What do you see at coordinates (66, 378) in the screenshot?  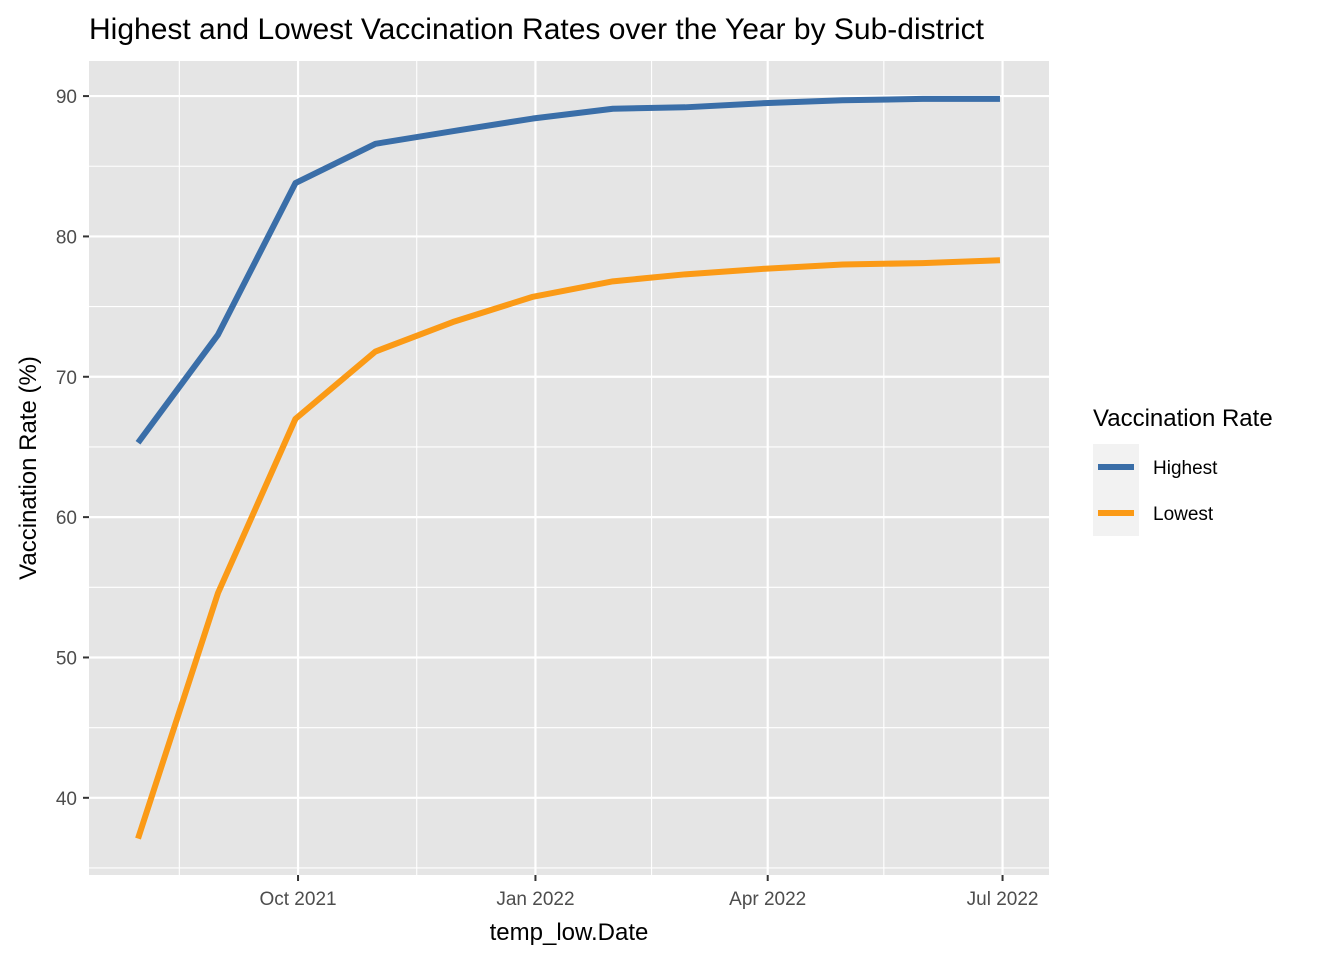 I see `y-tick-label: 70` at bounding box center [66, 378].